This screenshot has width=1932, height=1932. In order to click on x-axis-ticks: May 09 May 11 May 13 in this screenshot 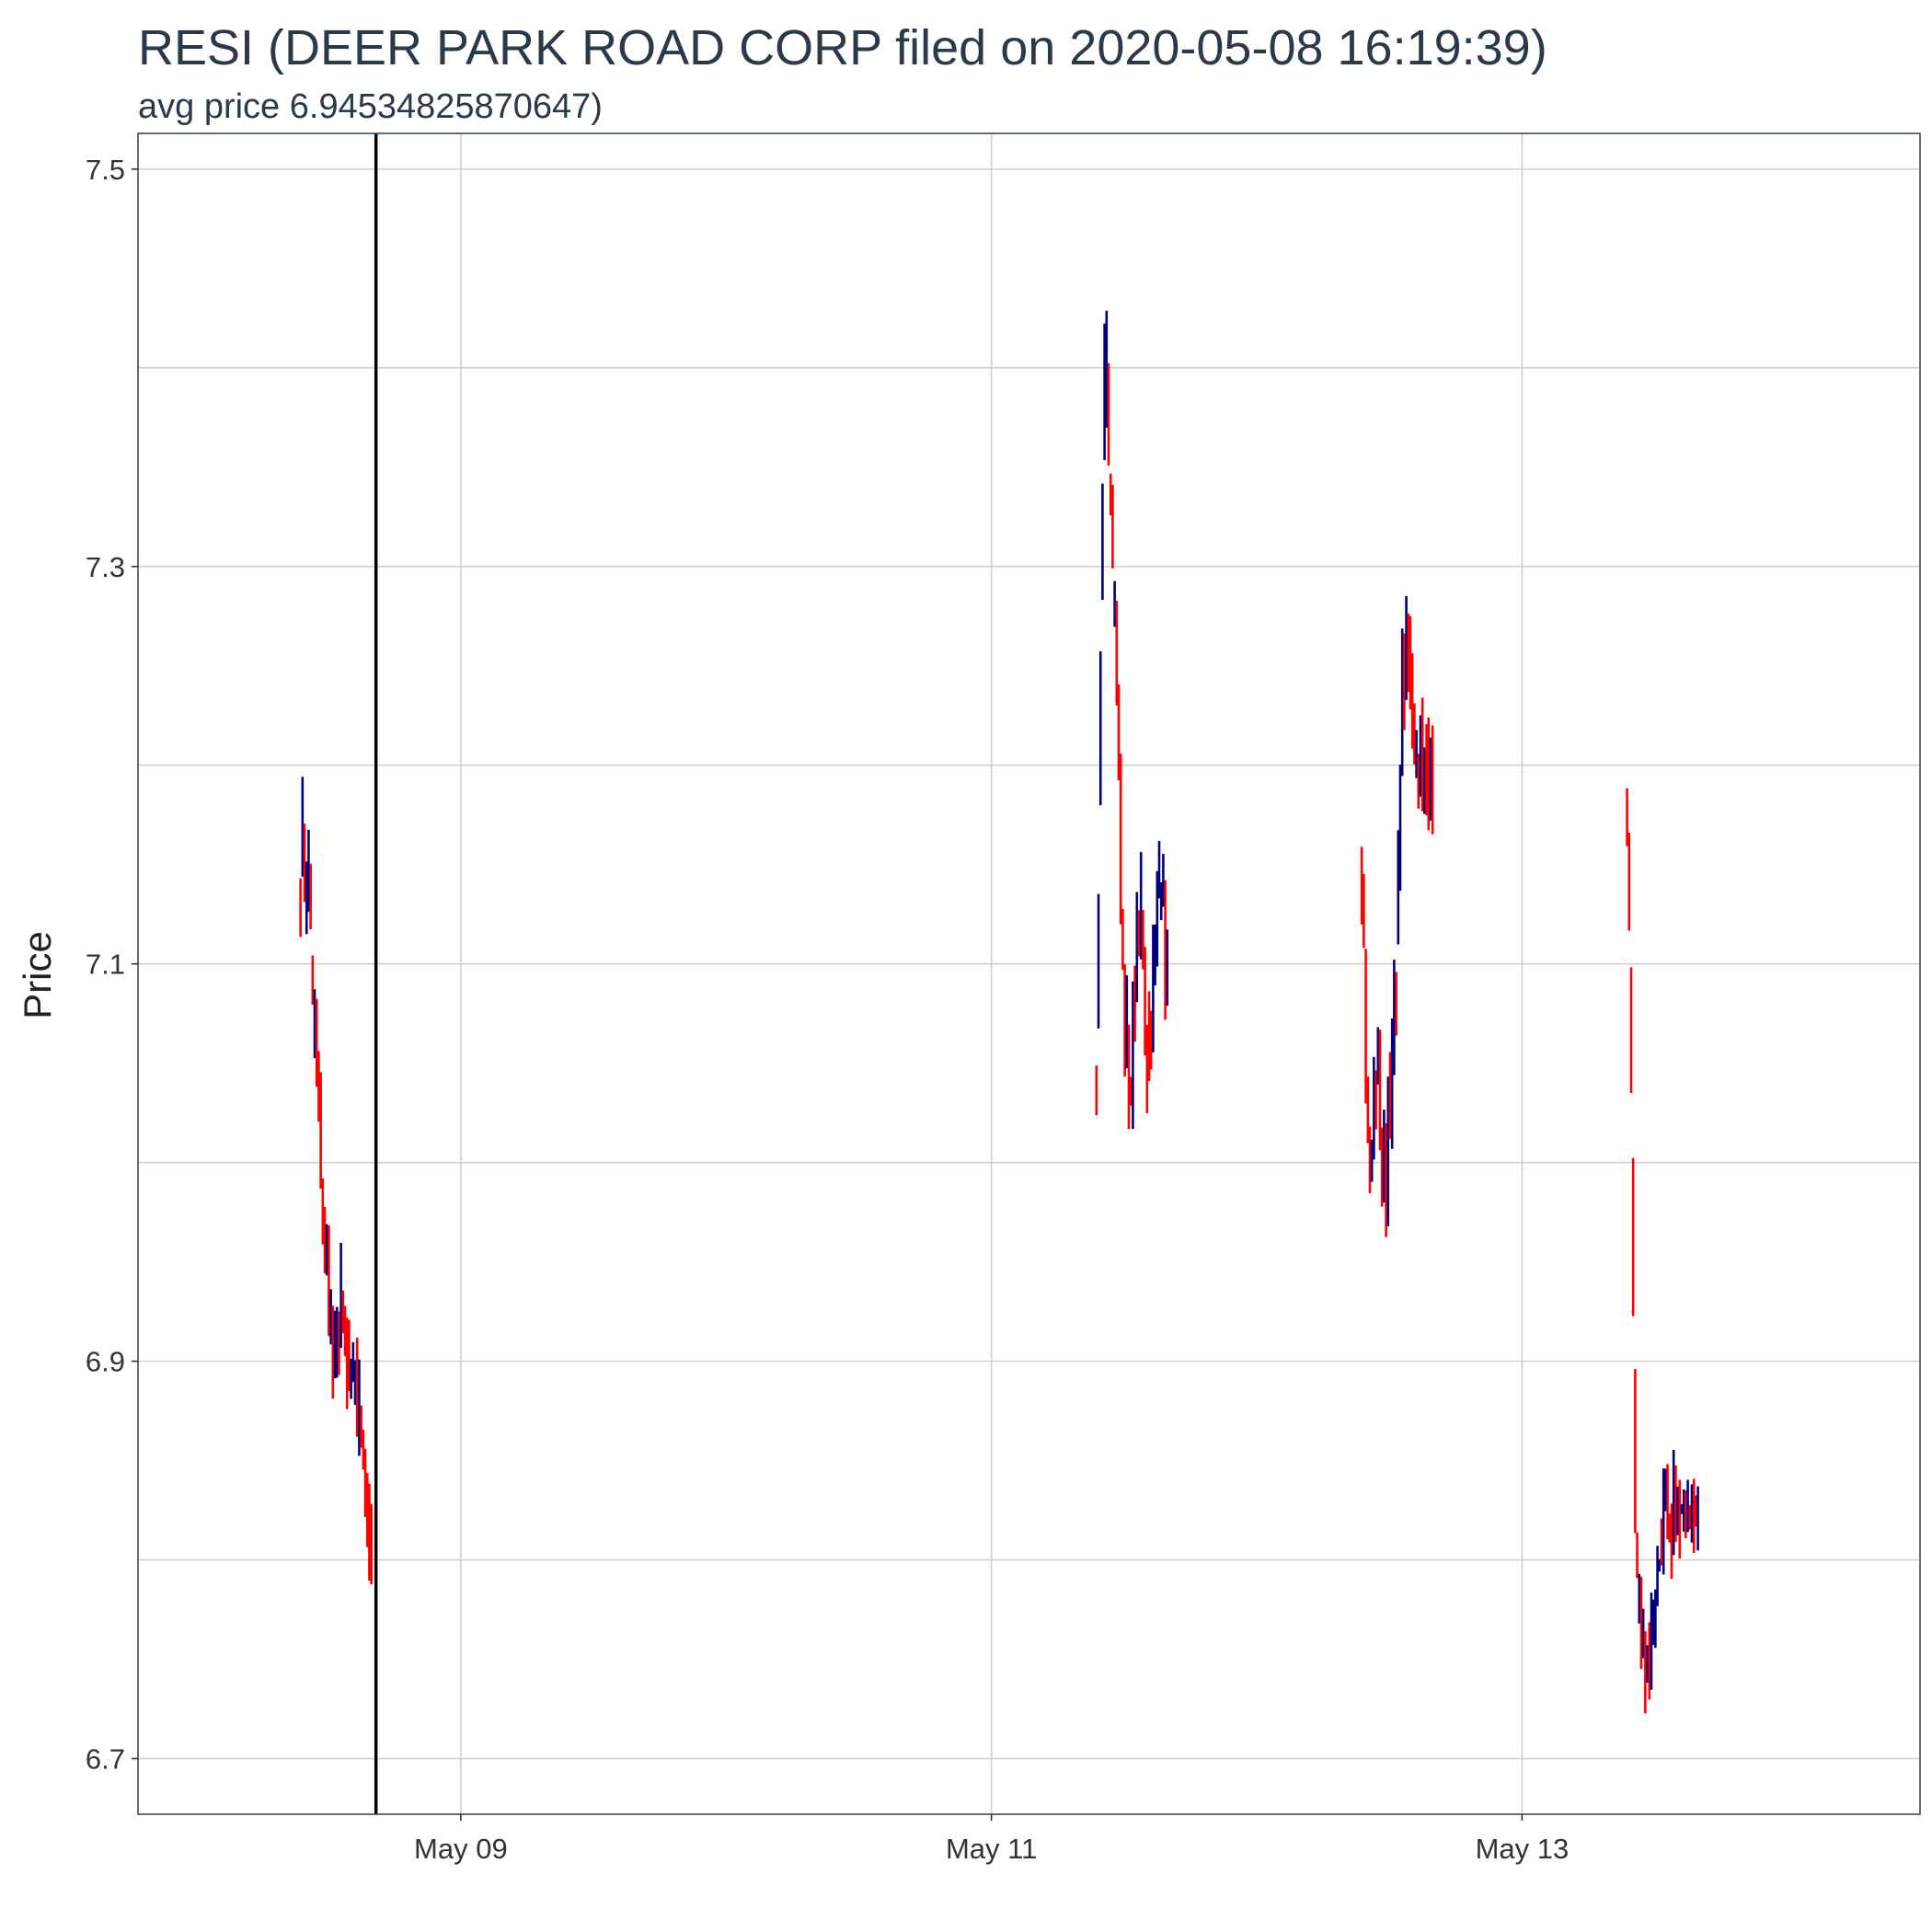, I will do `click(991, 1839)`.